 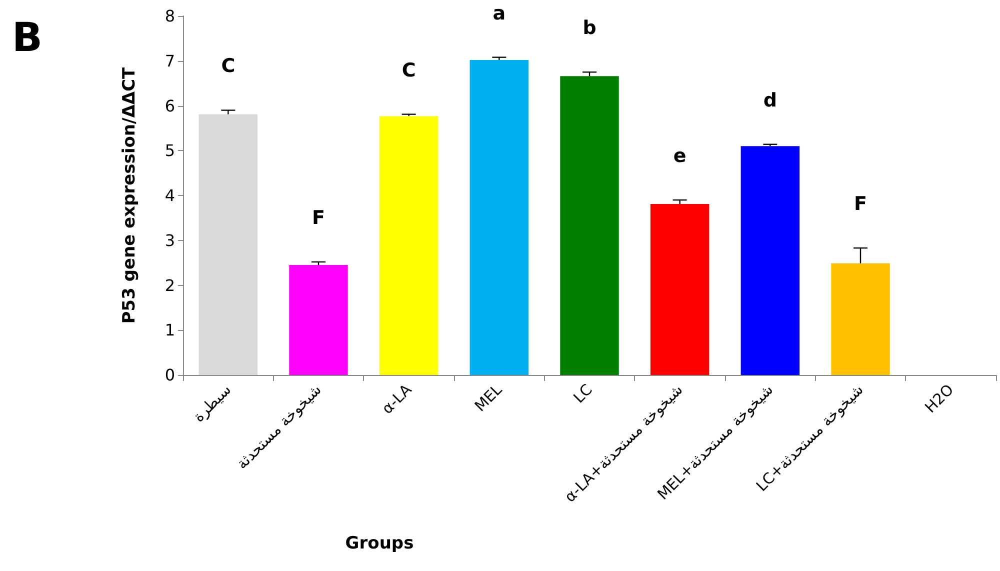 What do you see at coordinates (169, 106) in the screenshot?
I see `y-tick-label: 6` at bounding box center [169, 106].